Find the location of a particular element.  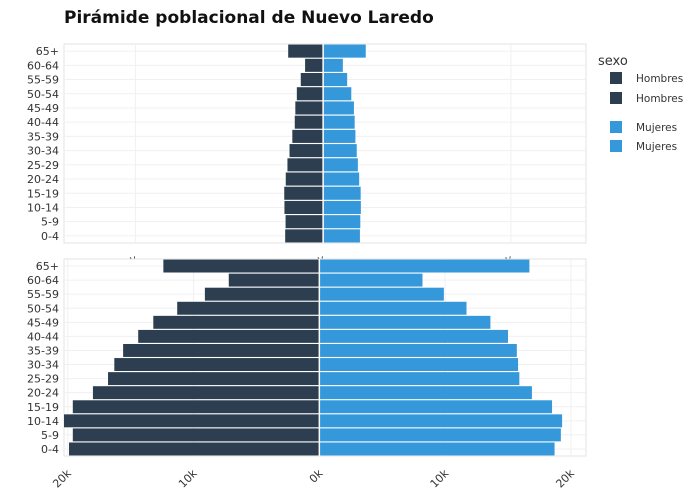

category-label: 35-39 is located at coordinates (43, 350).